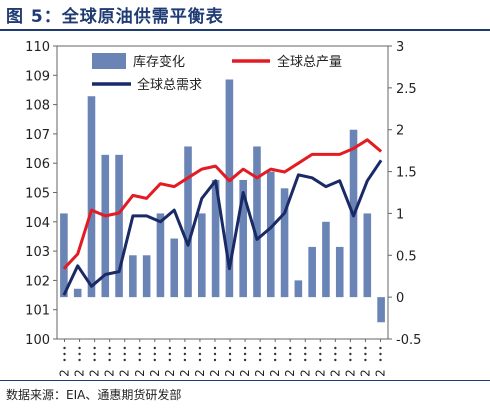 This screenshot has height=413, width=490. I want to click on right-tick-label: 0, so click(400, 298).